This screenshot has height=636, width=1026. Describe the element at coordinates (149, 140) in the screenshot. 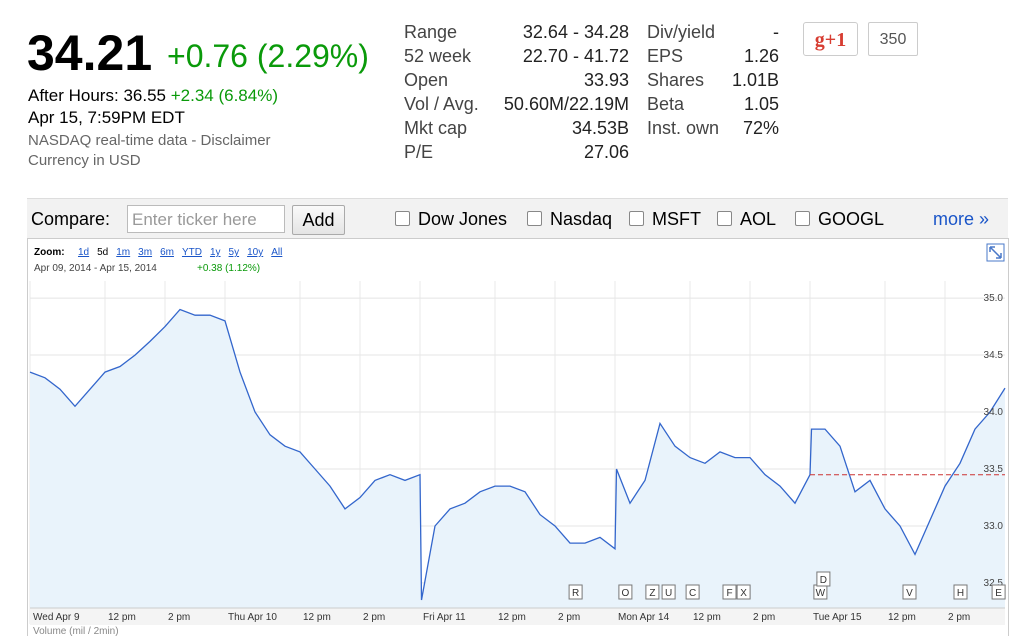

I see `data-source: NASDAQ real-time data - Disclaimer` at that location.